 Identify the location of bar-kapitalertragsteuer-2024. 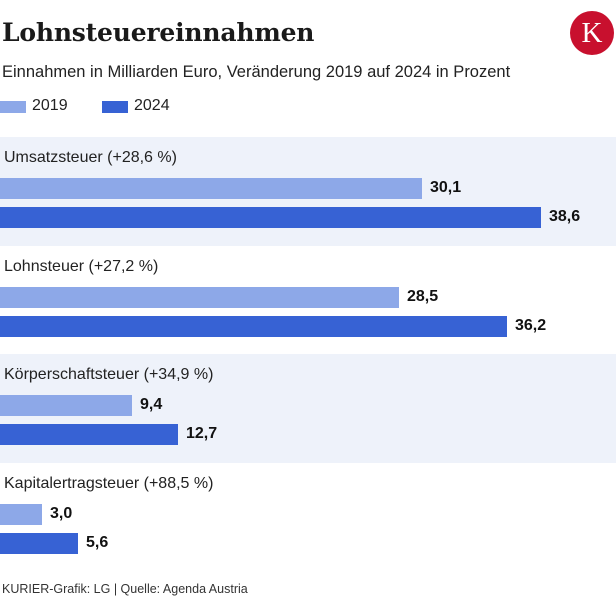
(39, 543).